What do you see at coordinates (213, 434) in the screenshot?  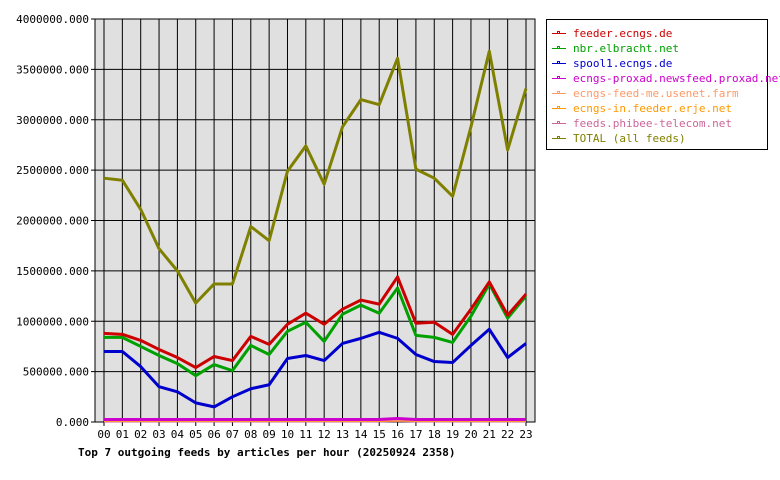 I see `x-tick-label: 06` at bounding box center [213, 434].